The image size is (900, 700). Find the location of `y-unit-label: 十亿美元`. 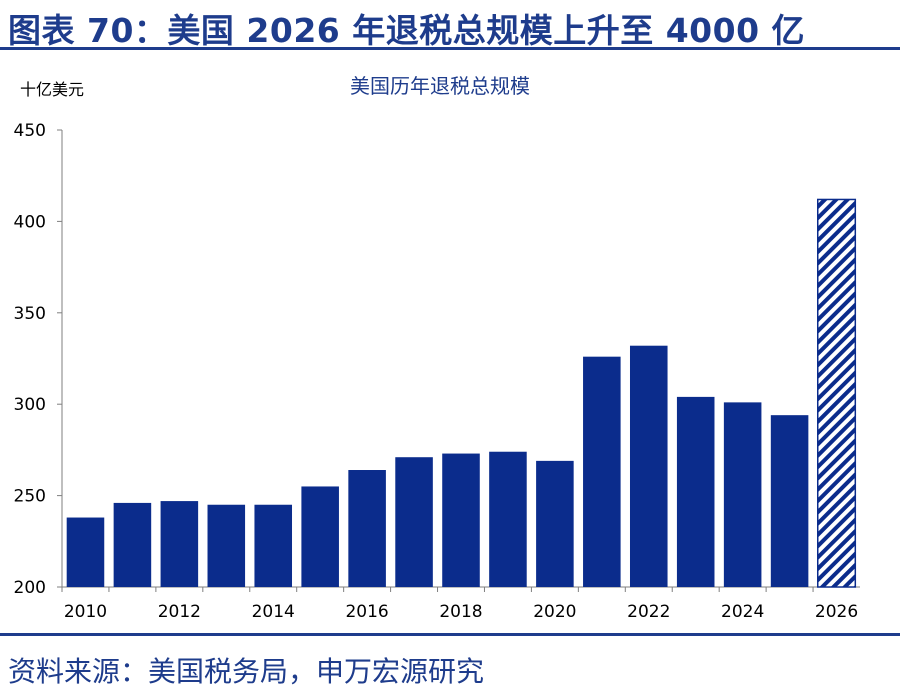

y-unit-label: 十亿美元 is located at coordinates (52, 89).